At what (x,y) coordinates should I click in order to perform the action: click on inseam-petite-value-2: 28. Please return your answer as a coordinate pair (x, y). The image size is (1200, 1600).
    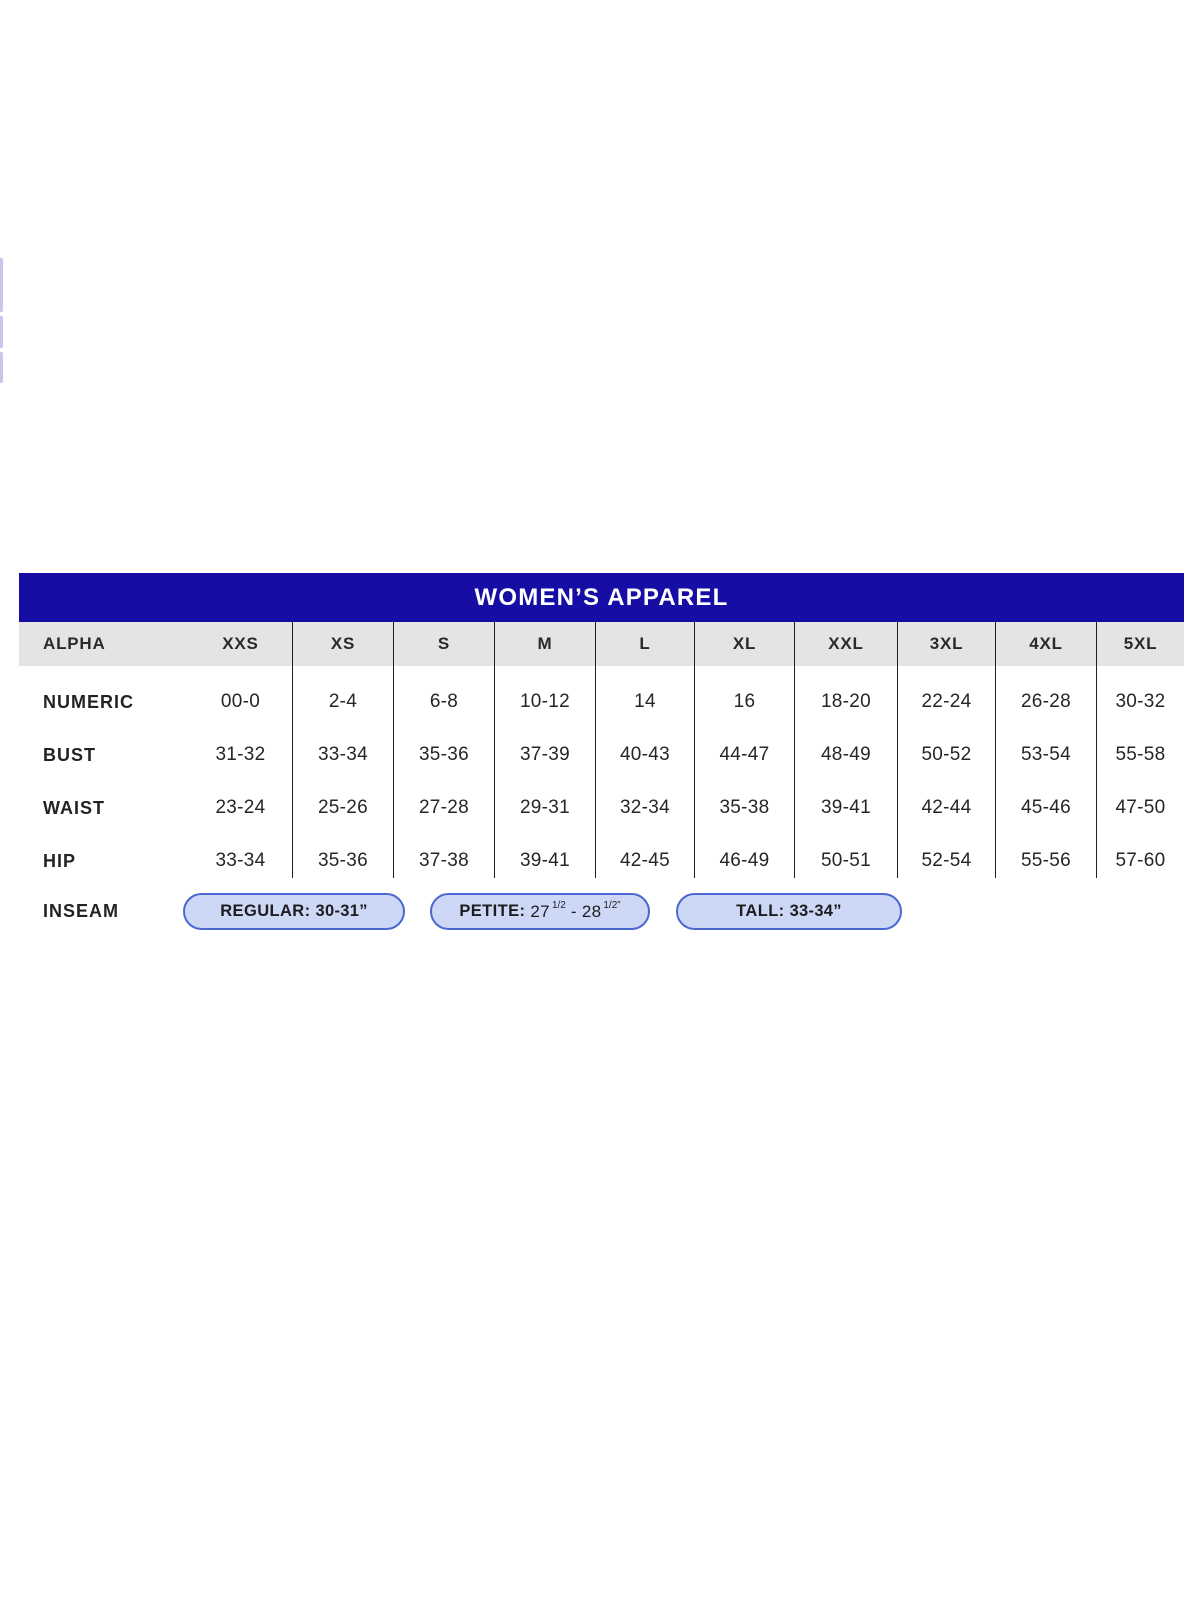
    Looking at the image, I should click on (591, 911).